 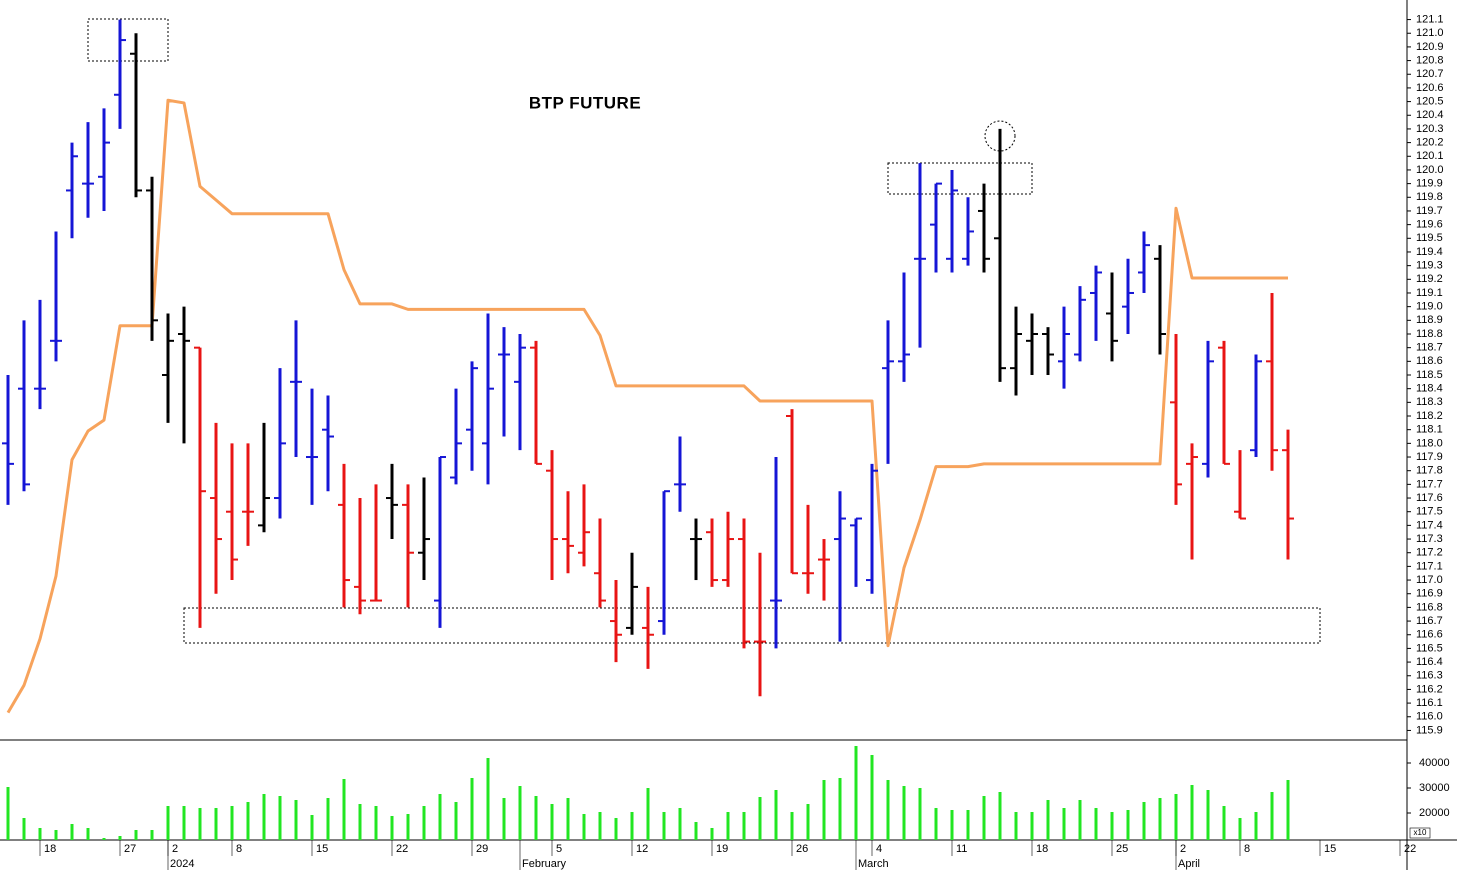 What do you see at coordinates (722, 849) in the screenshot?
I see `x-tick-label: 19` at bounding box center [722, 849].